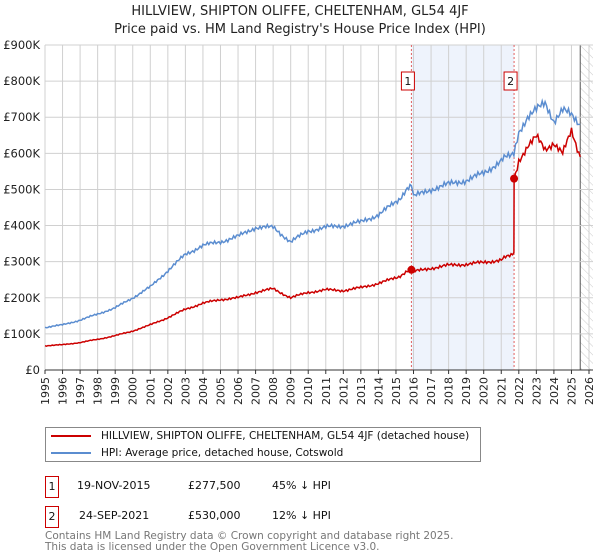  I want to click on x-tick-label: 2014, so click(378, 391).